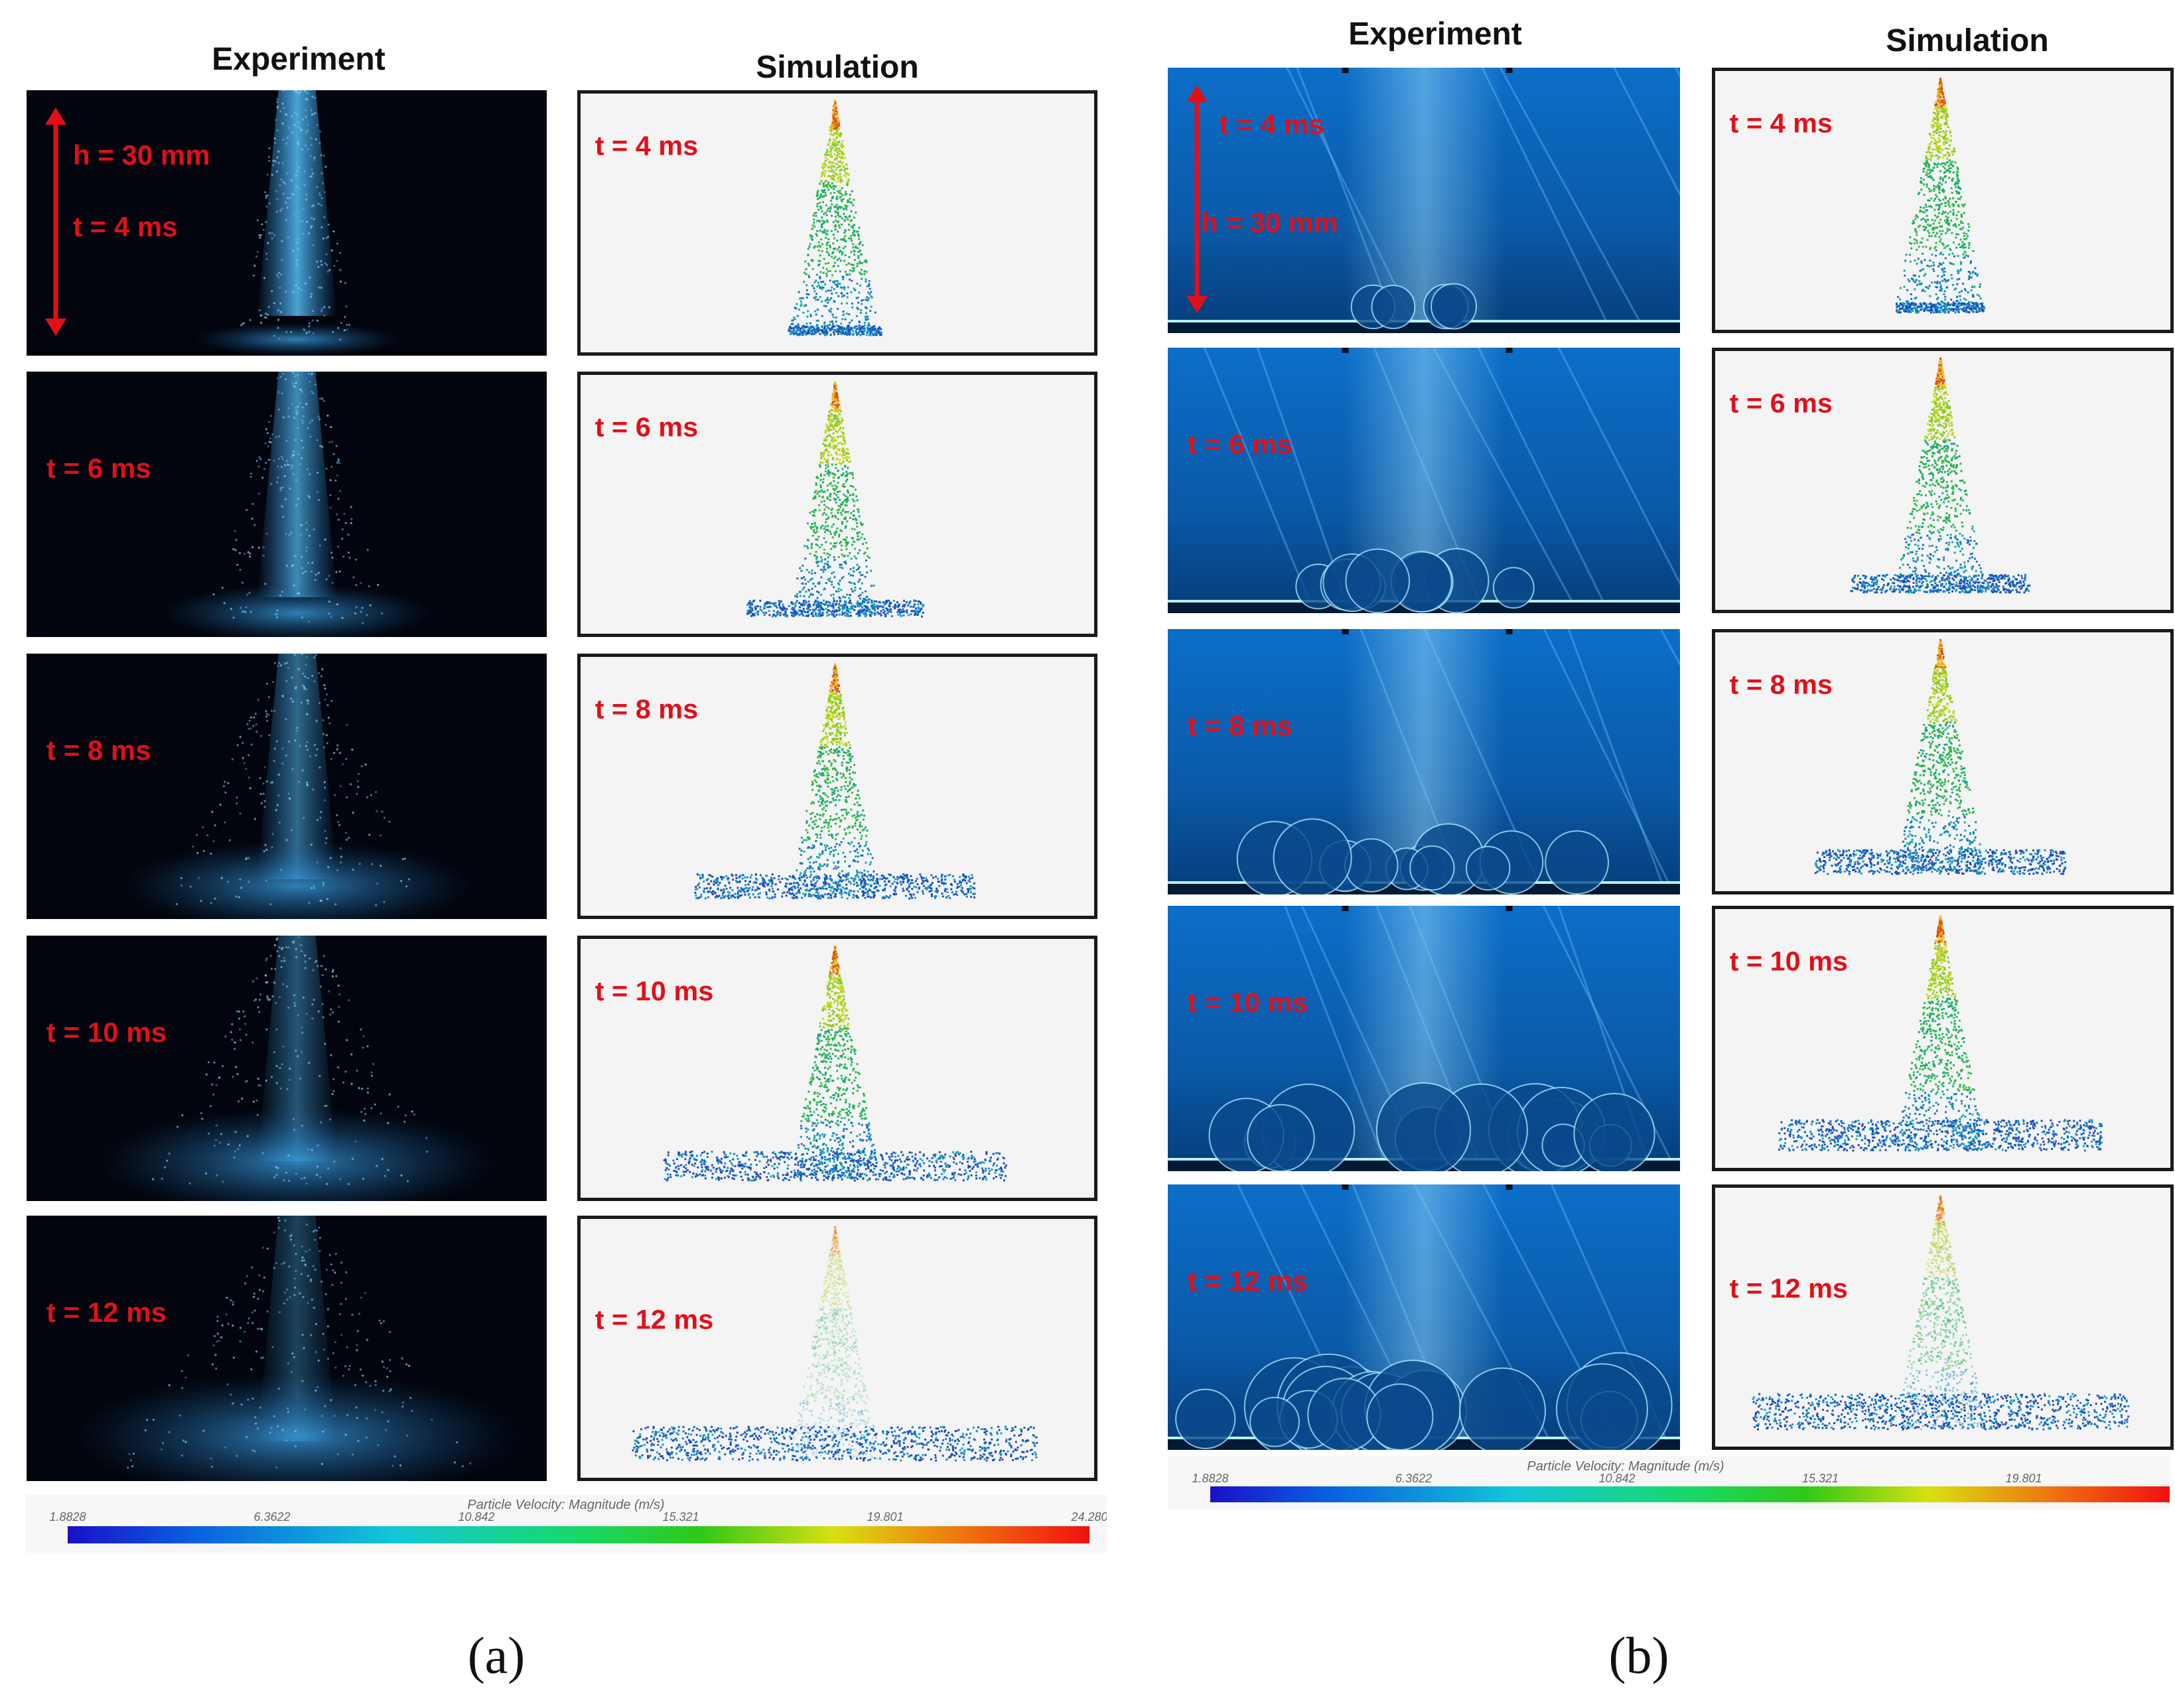 This screenshot has width=2175, height=1708. I want to click on panel-b-experiment-time-2: t = 6 ms, so click(1240, 444).